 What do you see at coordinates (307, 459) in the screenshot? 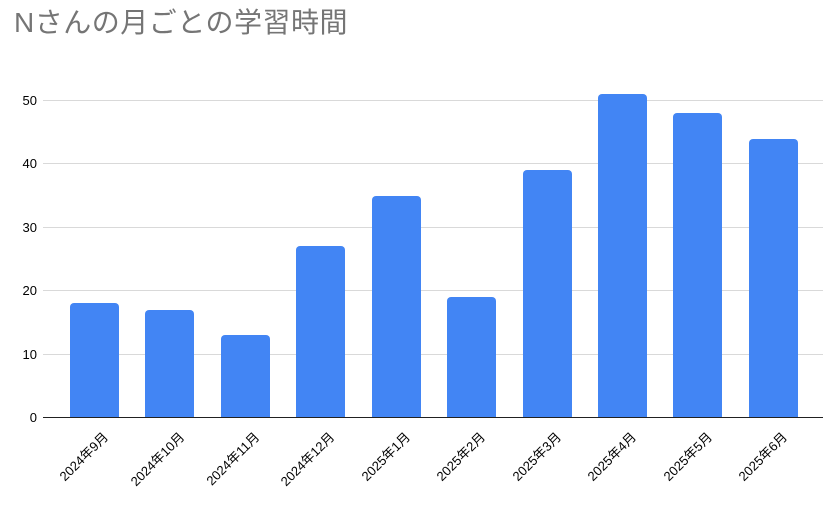
I see `x-axis-tick-label: 2024年12月` at bounding box center [307, 459].